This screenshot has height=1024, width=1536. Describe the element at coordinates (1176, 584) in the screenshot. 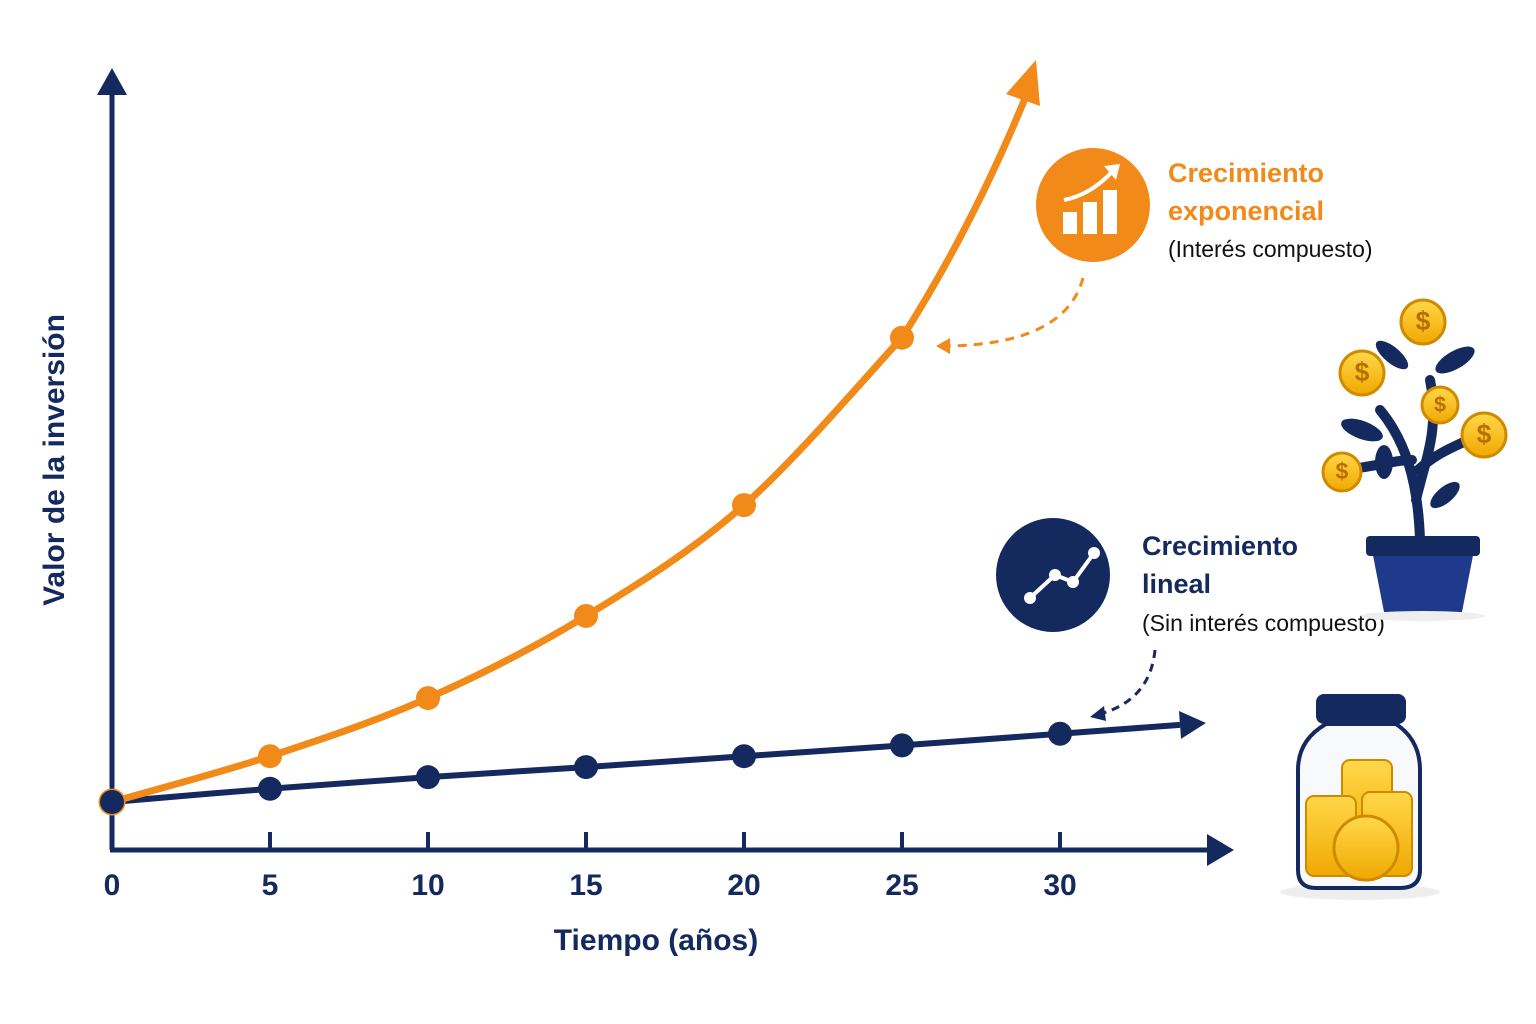

I see `annotation-title: lineal` at that location.